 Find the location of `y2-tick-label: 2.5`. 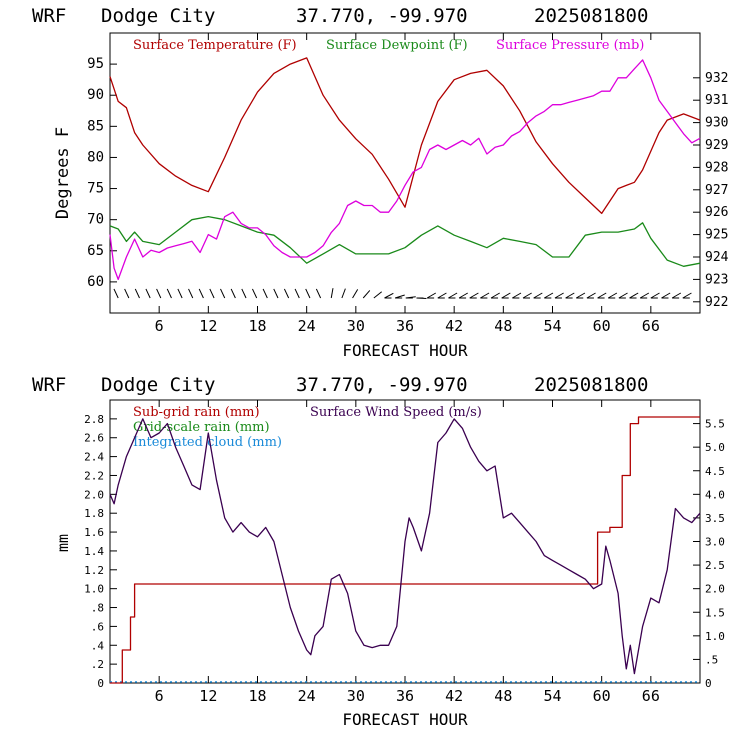

y2-tick-label: 2.5 is located at coordinates (715, 565).